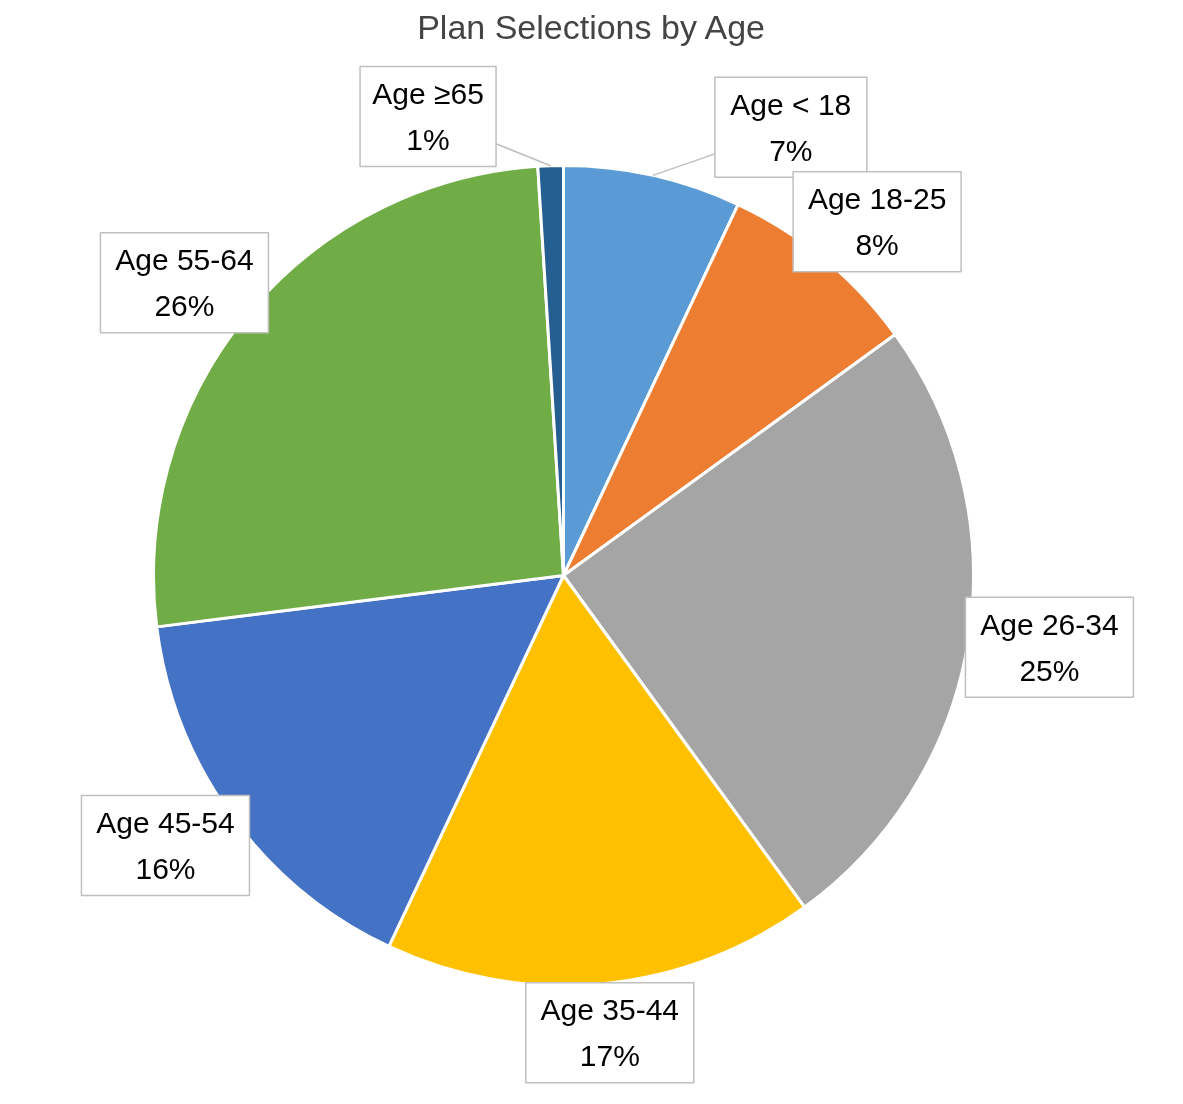  What do you see at coordinates (877, 245) in the screenshot?
I see `data-label: 8%` at bounding box center [877, 245].